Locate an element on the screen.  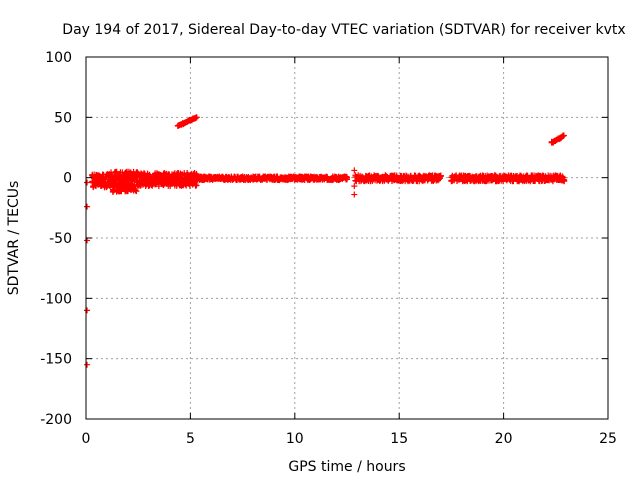
x-tick-label: 0 is located at coordinates (86, 439).